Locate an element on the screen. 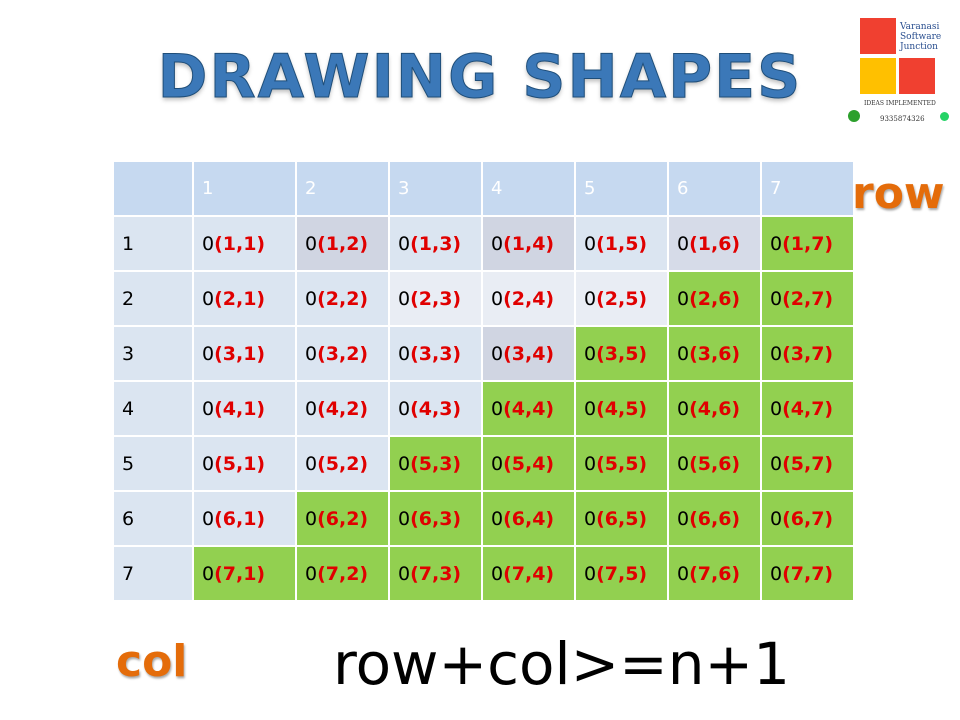 Image resolution: width=960 pixels, height=720 pixels. cell: 0(2,1) is located at coordinates (244, 298).